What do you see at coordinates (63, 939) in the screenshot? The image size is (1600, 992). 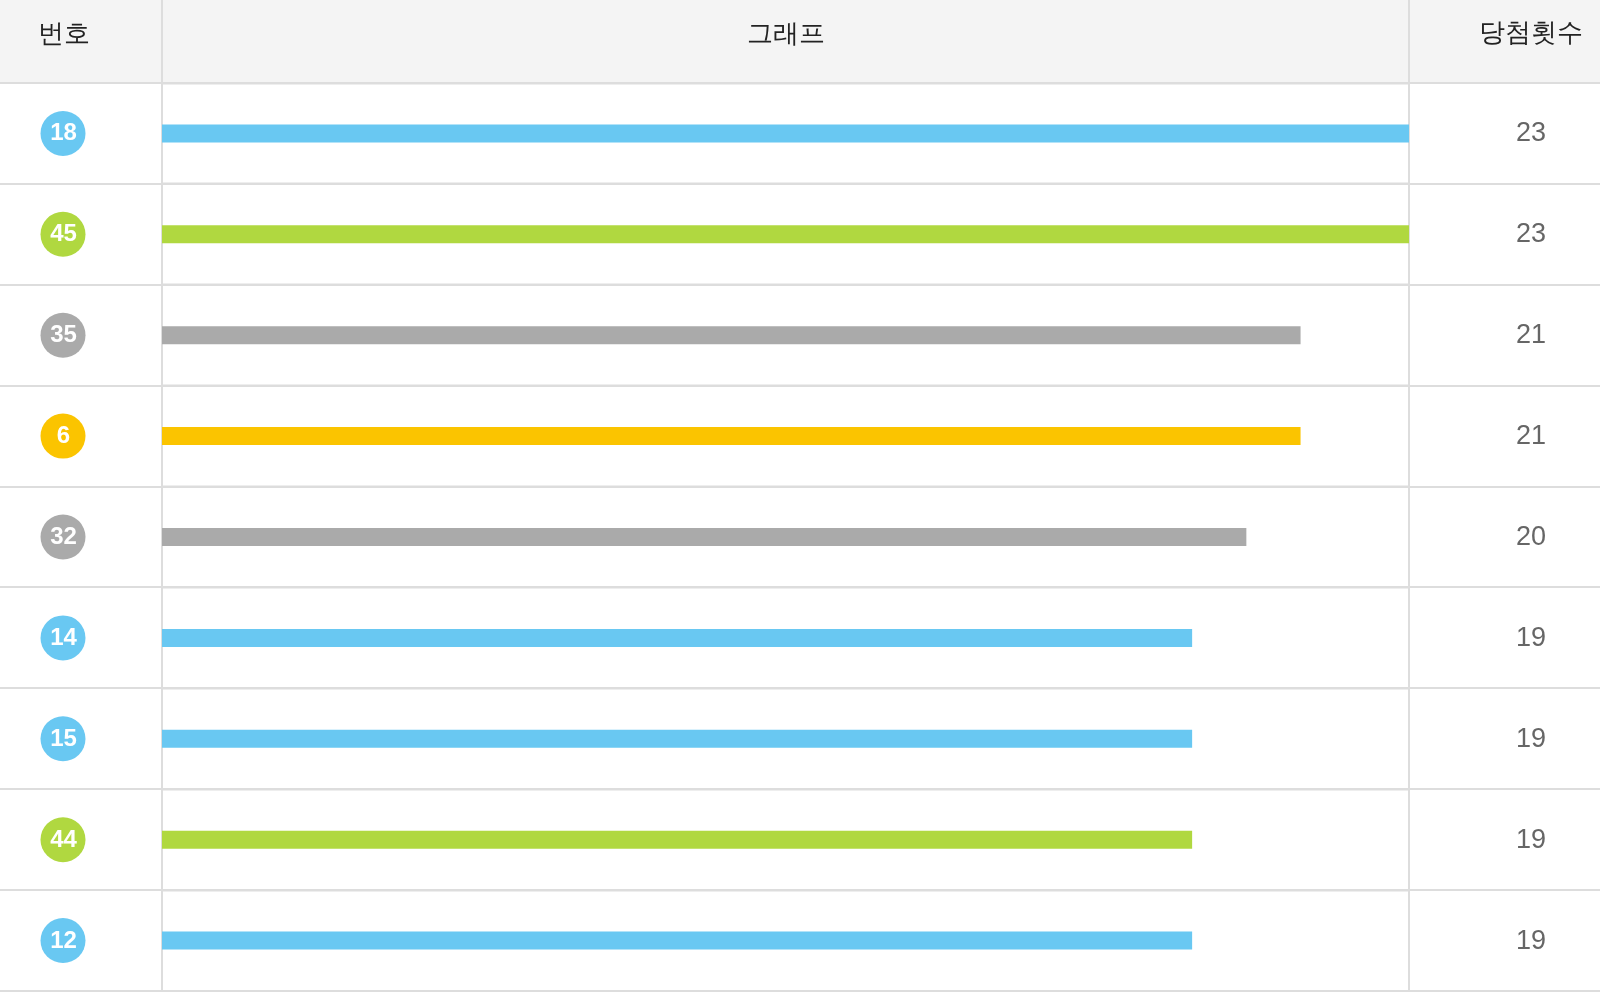 I see `y-tick-label: 12` at bounding box center [63, 939].